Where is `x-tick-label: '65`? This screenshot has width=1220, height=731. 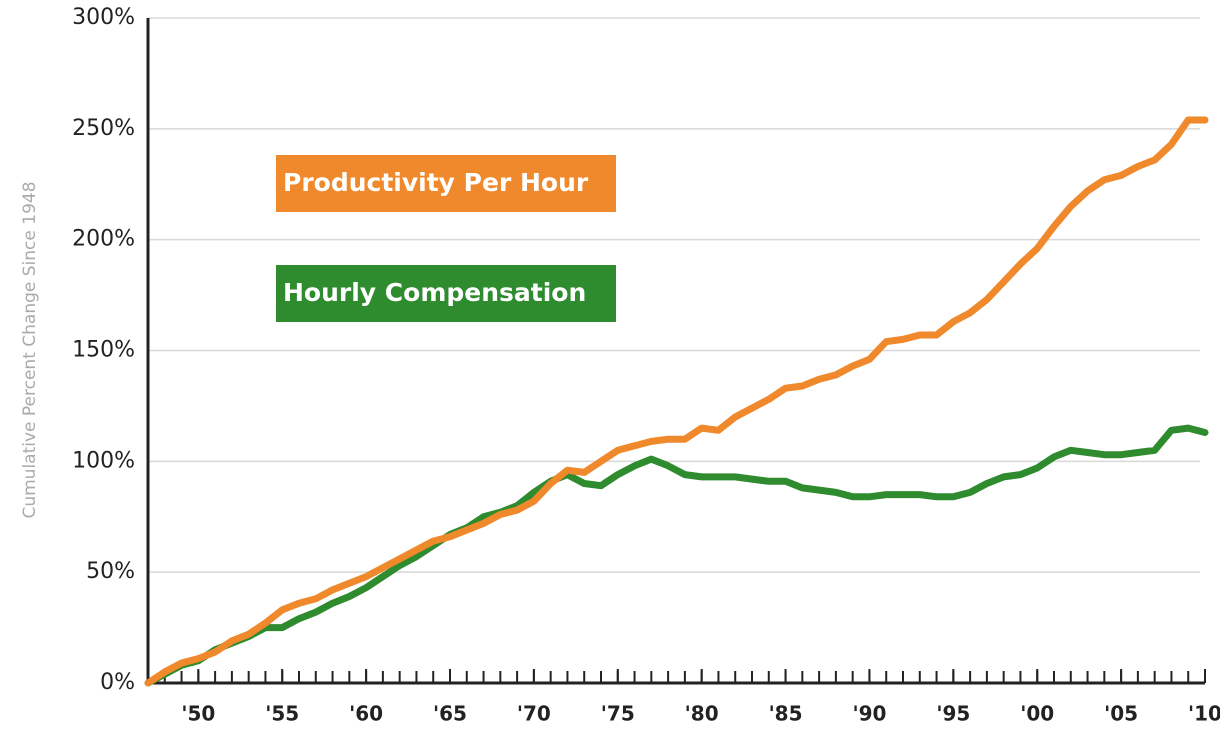
x-tick-label: '65 is located at coordinates (450, 714).